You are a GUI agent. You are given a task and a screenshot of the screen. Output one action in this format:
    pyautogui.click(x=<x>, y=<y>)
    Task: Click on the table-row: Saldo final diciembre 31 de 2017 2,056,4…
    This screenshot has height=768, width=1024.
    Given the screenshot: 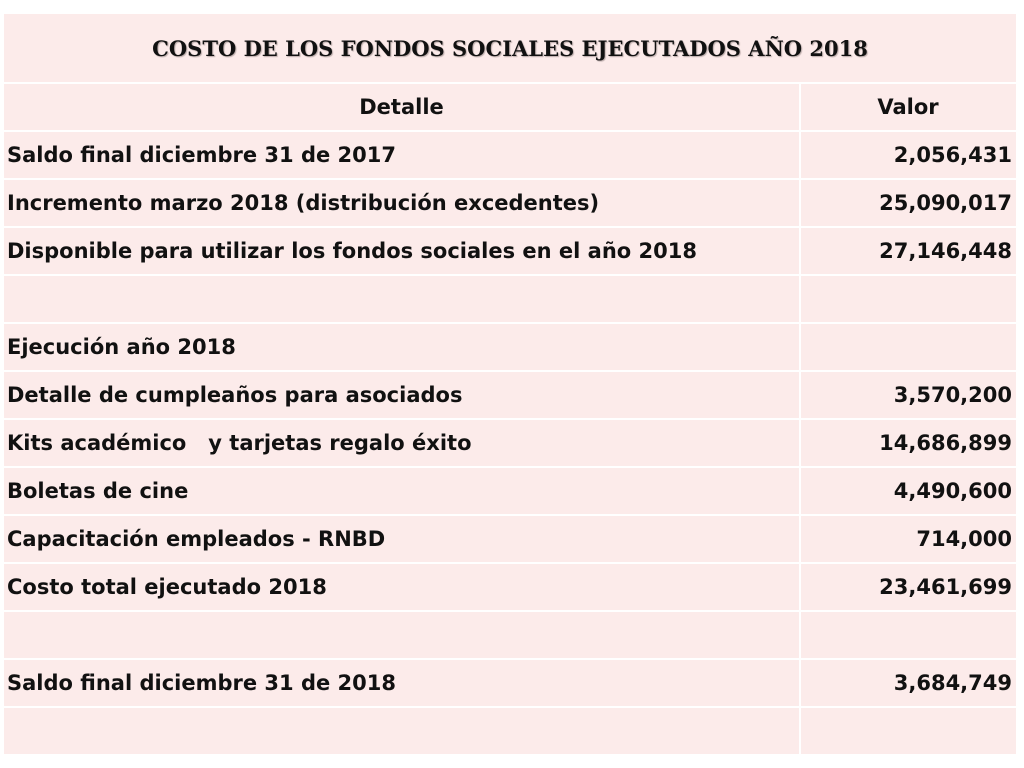 What is the action you would take?
    pyautogui.click(x=510, y=155)
    